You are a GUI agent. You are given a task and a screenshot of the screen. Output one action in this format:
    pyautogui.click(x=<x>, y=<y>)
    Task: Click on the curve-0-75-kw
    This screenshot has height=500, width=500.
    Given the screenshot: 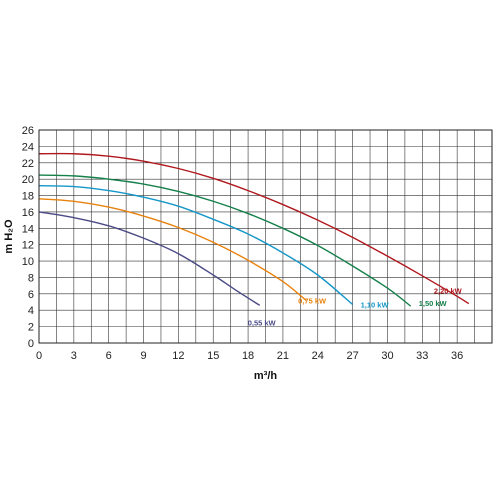 What is the action you would take?
    pyautogui.click(x=172, y=249)
    